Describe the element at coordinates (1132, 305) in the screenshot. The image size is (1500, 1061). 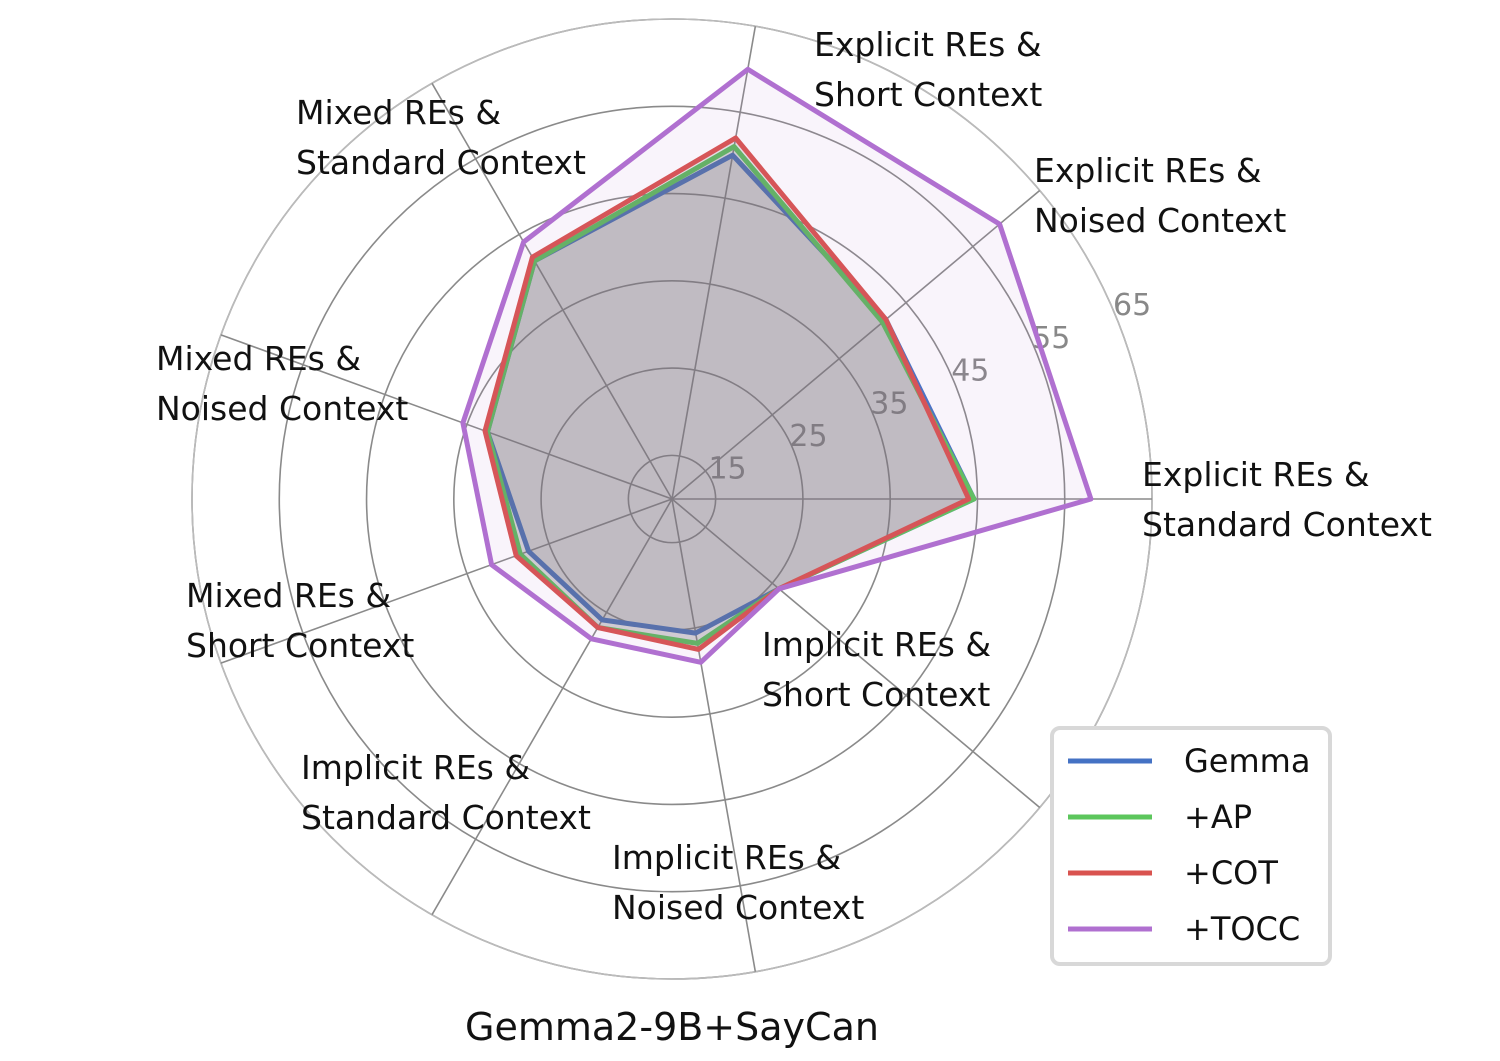
I see `radial-tick-label: 65` at that location.